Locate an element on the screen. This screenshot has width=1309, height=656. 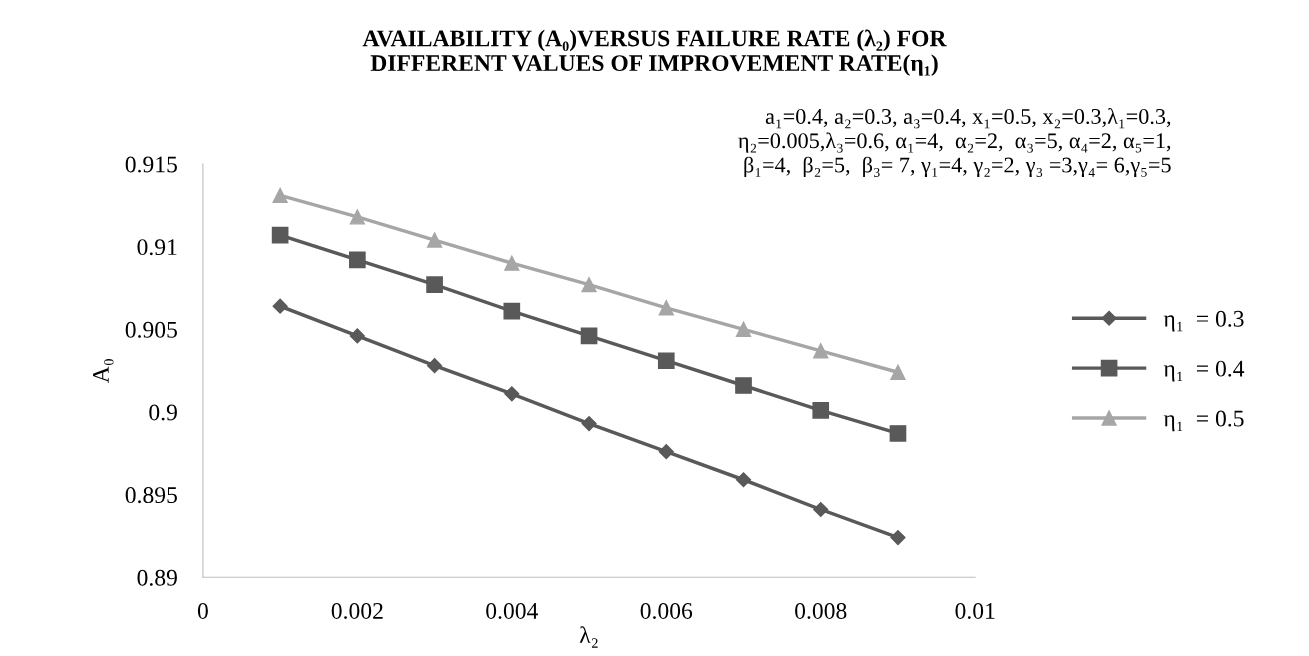
y-tick-label: 0.89 is located at coordinates (157, 577).